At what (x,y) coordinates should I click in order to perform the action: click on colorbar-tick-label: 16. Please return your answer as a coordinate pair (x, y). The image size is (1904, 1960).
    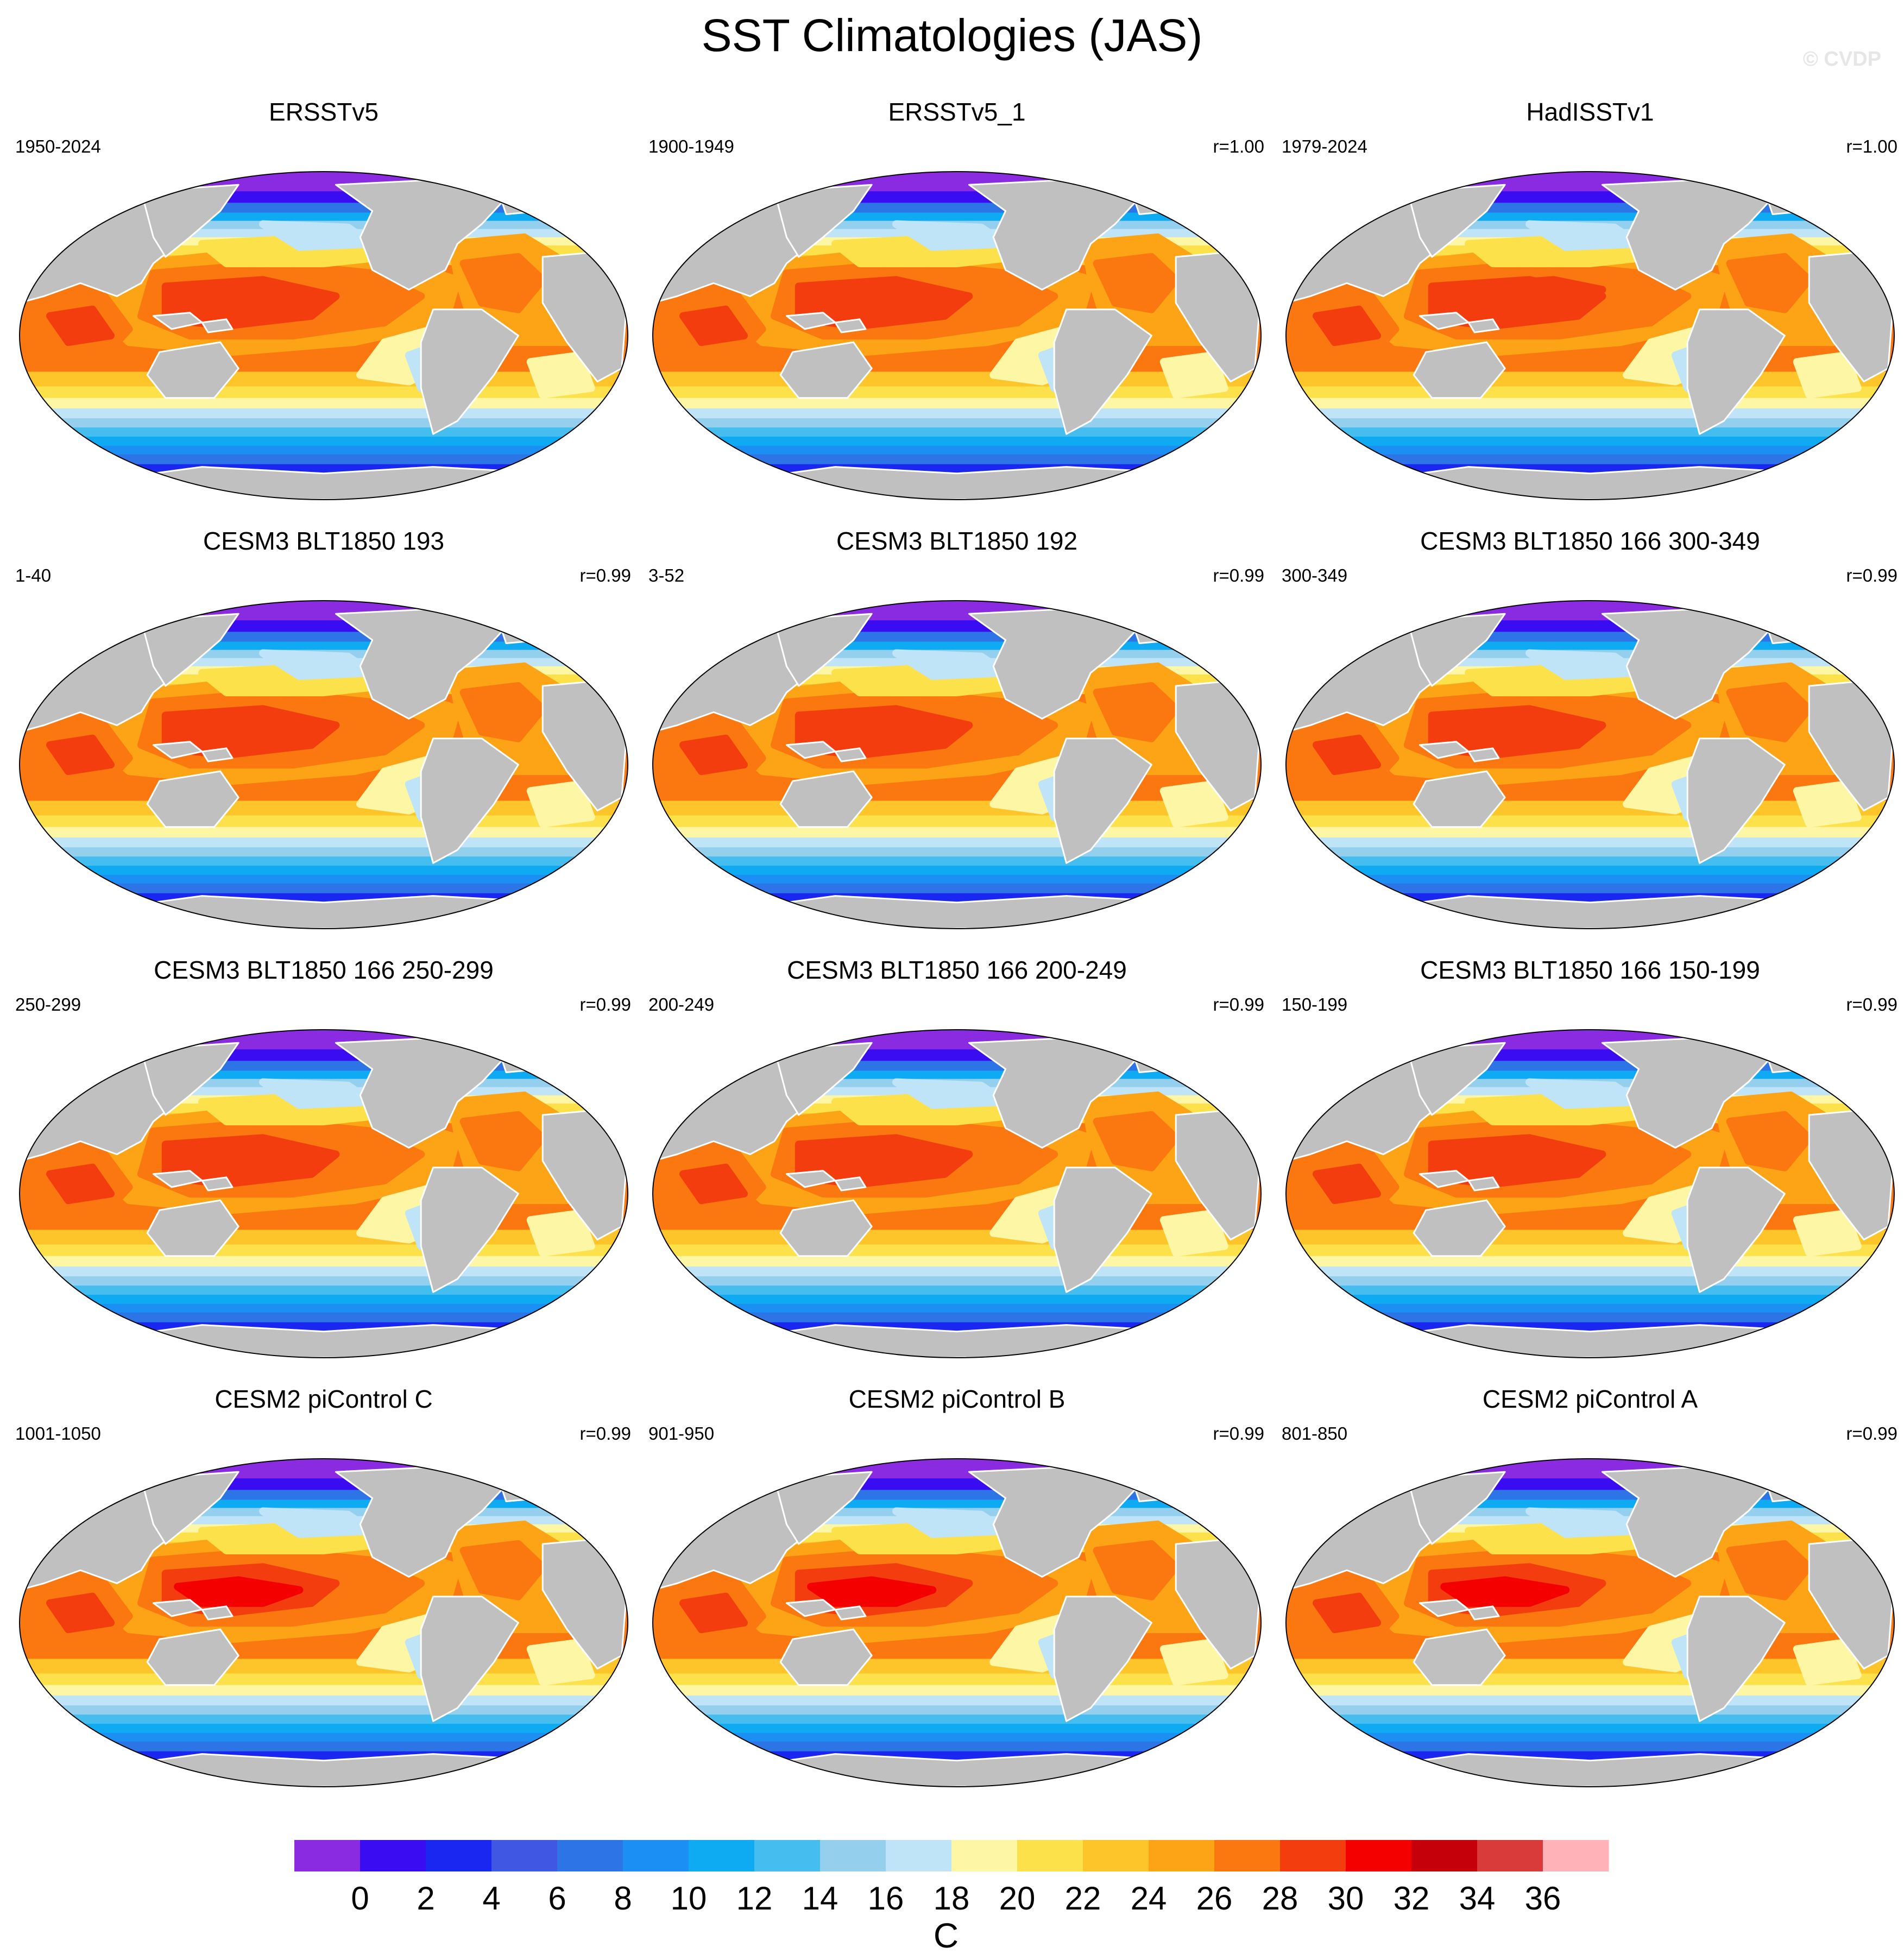
    Looking at the image, I should click on (886, 1898).